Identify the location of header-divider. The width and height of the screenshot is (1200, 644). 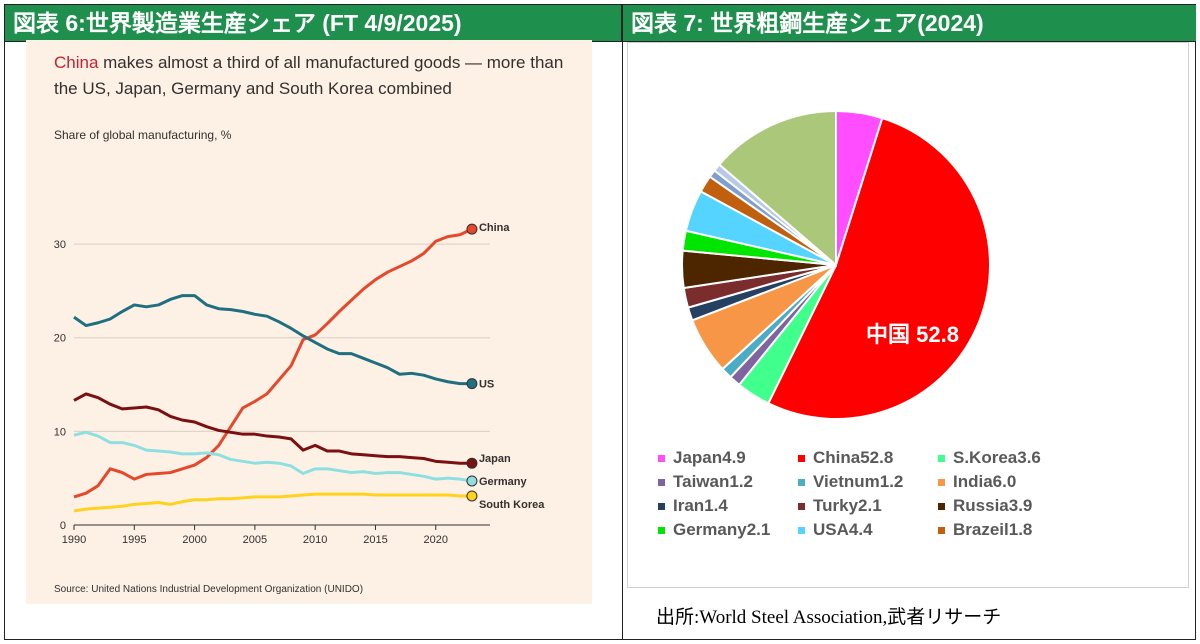
(600, 41).